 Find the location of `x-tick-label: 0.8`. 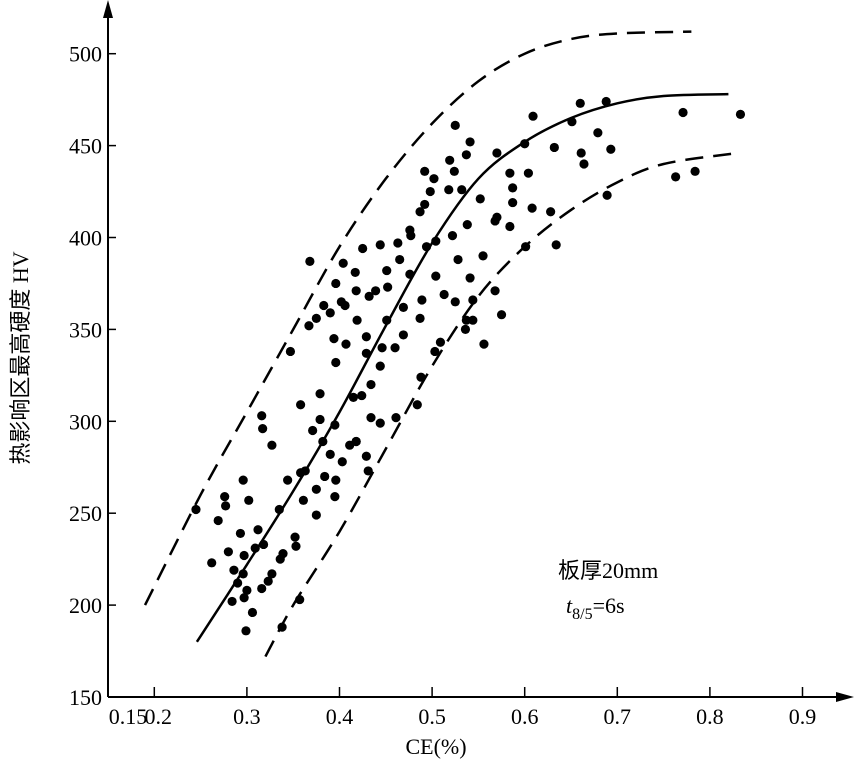

x-tick-label: 0.8 is located at coordinates (710, 716).